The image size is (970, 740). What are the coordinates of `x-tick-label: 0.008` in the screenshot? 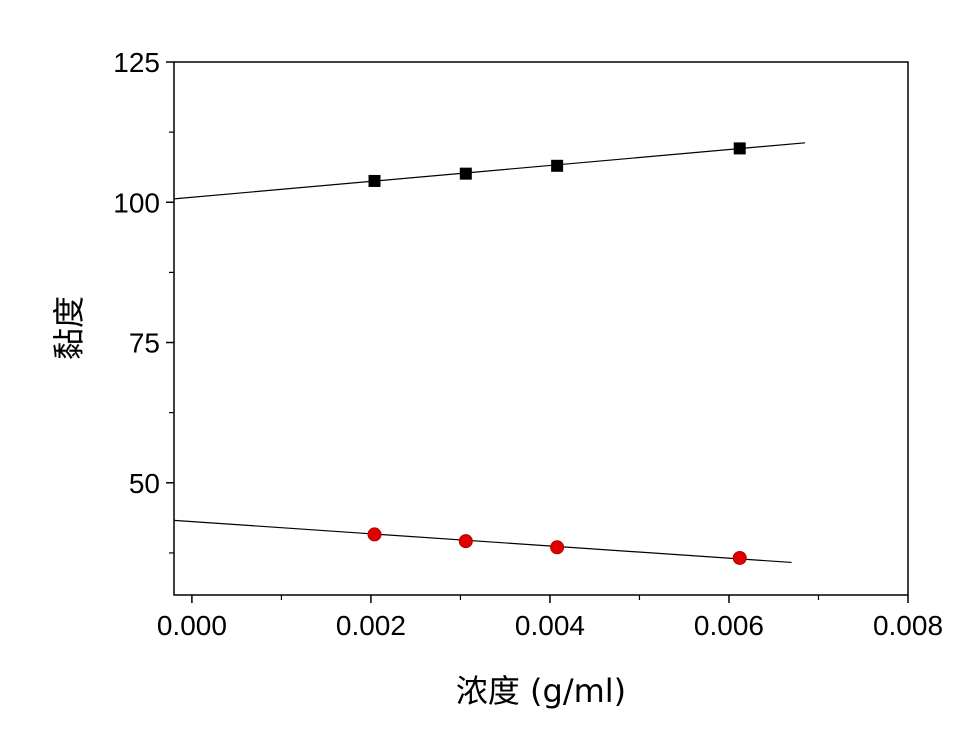 It's located at (908, 625).